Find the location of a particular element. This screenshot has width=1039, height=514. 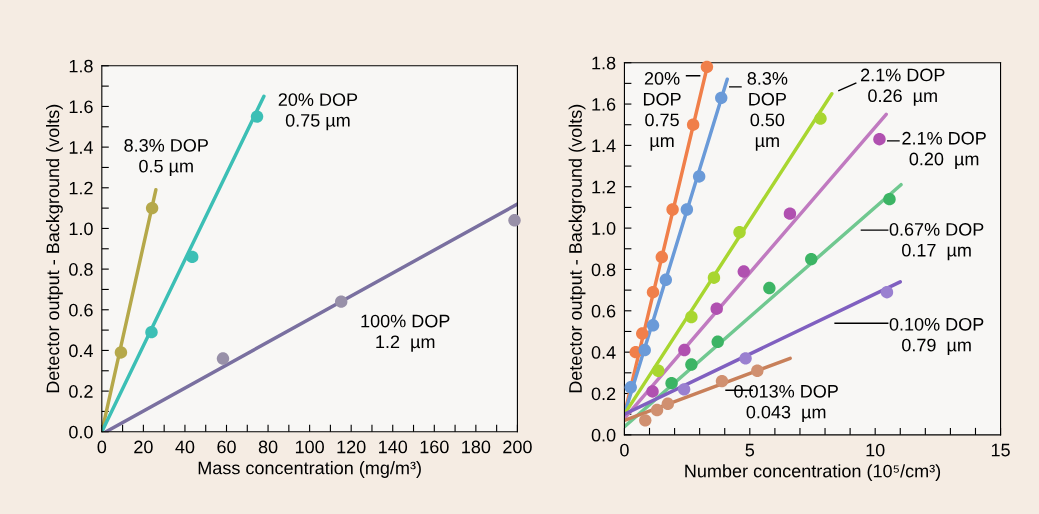

x-axis-title: Mass concentration (mg/m³) is located at coordinates (309, 469).